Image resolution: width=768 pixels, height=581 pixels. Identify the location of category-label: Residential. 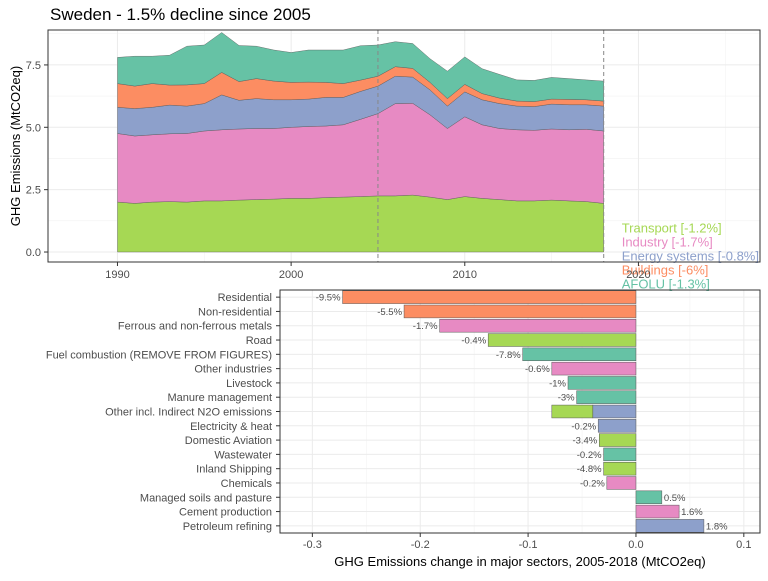
(245, 298).